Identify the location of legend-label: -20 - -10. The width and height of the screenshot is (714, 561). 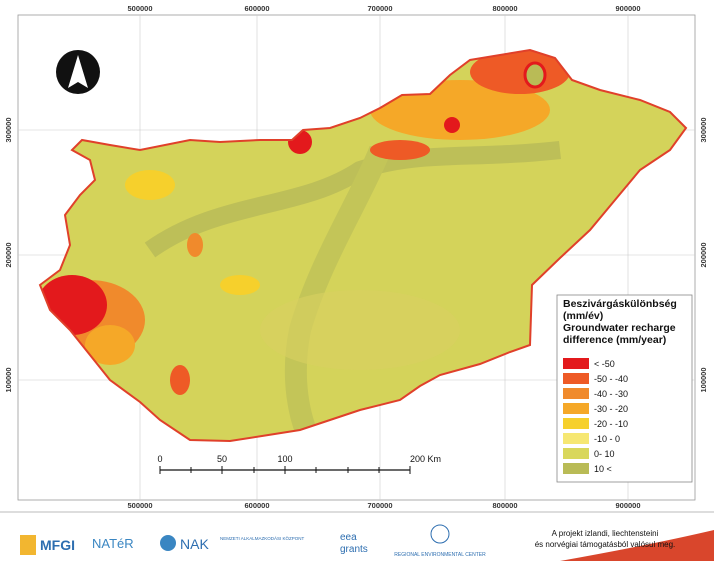
(611, 424).